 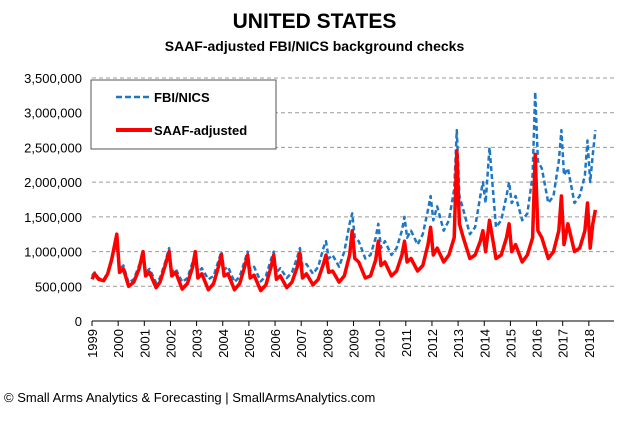 I want to click on x-tick-label: 2004, so click(x=223, y=343).